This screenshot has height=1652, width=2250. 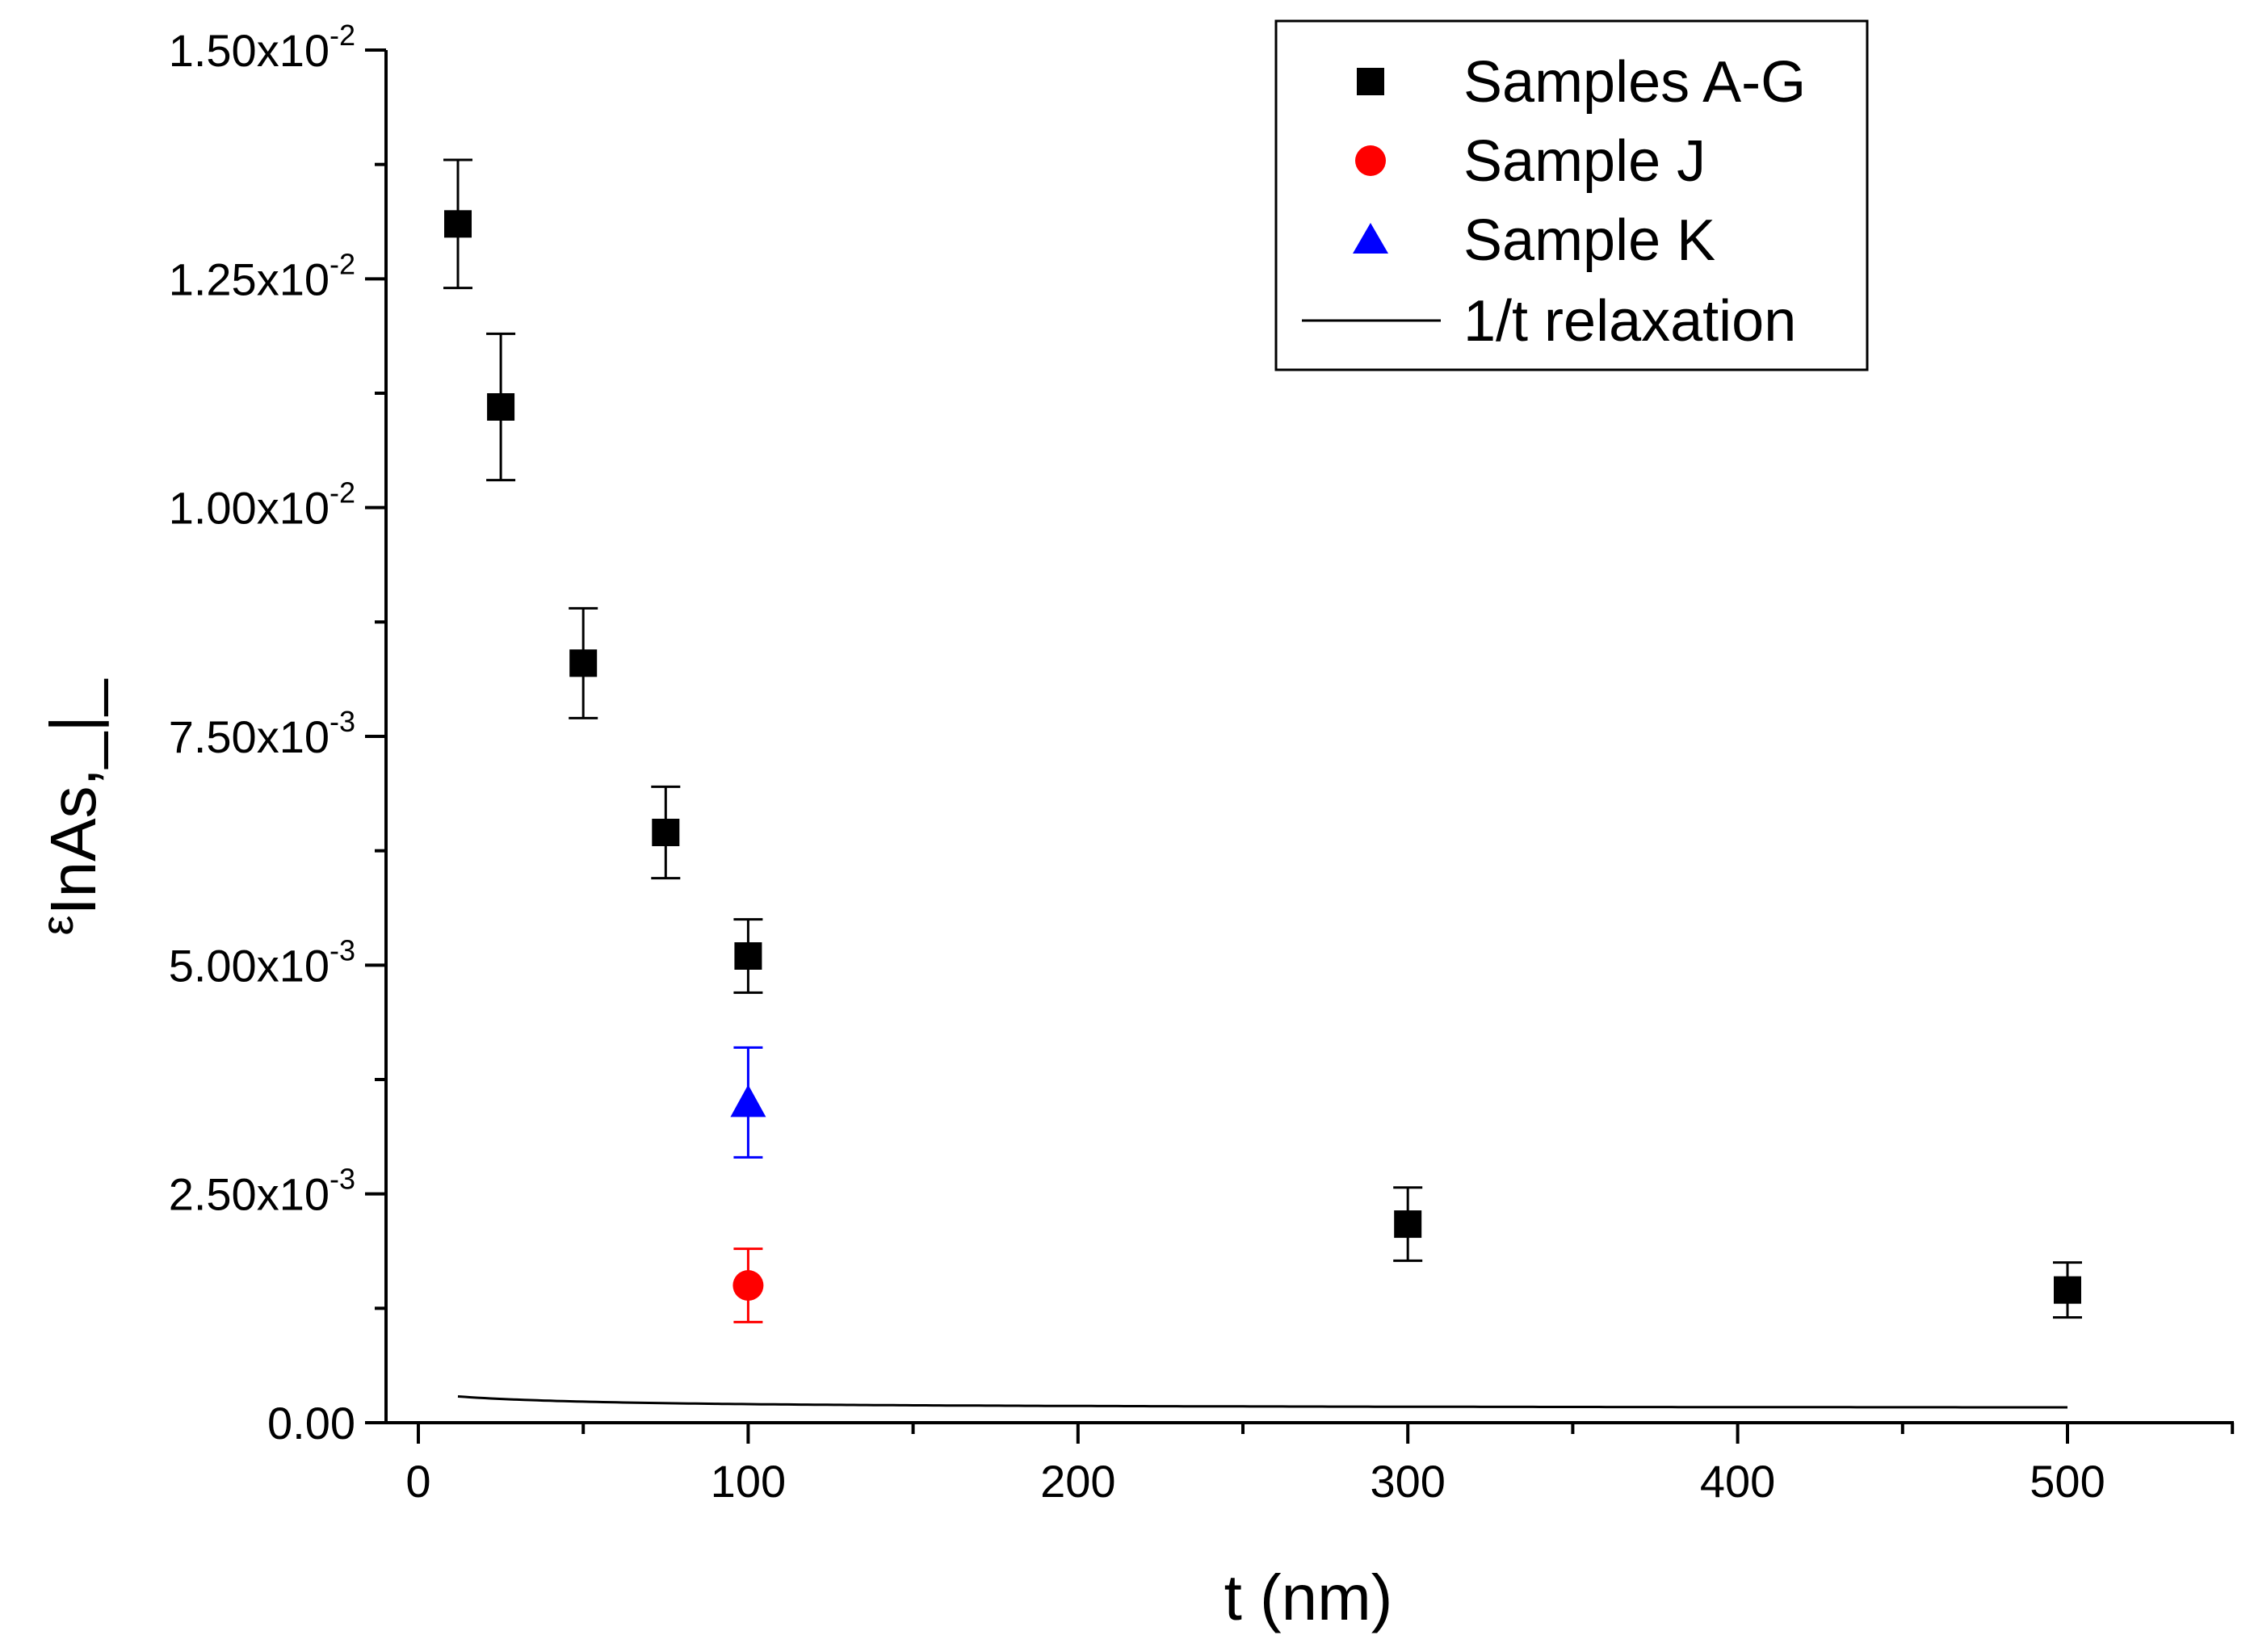 I want to click on legend-triangle-marker, so click(x=1370, y=238).